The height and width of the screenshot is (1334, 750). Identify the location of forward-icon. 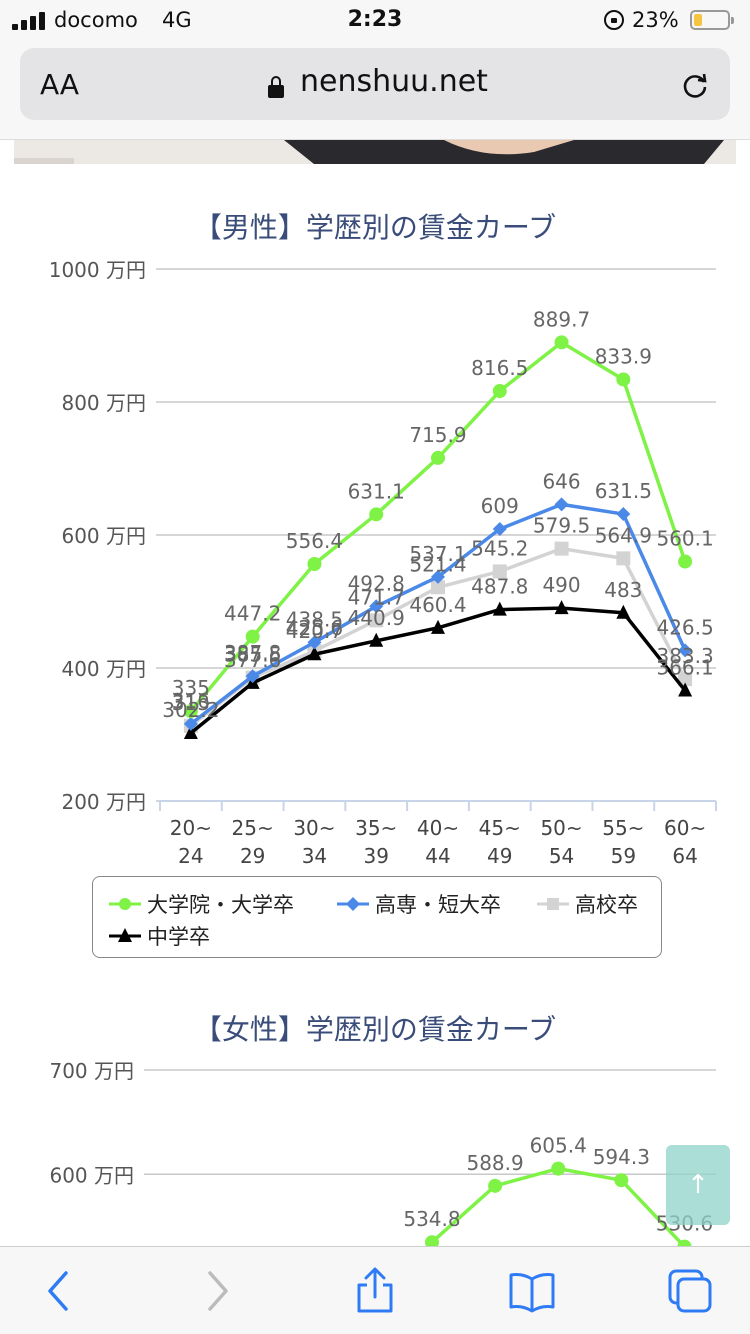
(216, 1291).